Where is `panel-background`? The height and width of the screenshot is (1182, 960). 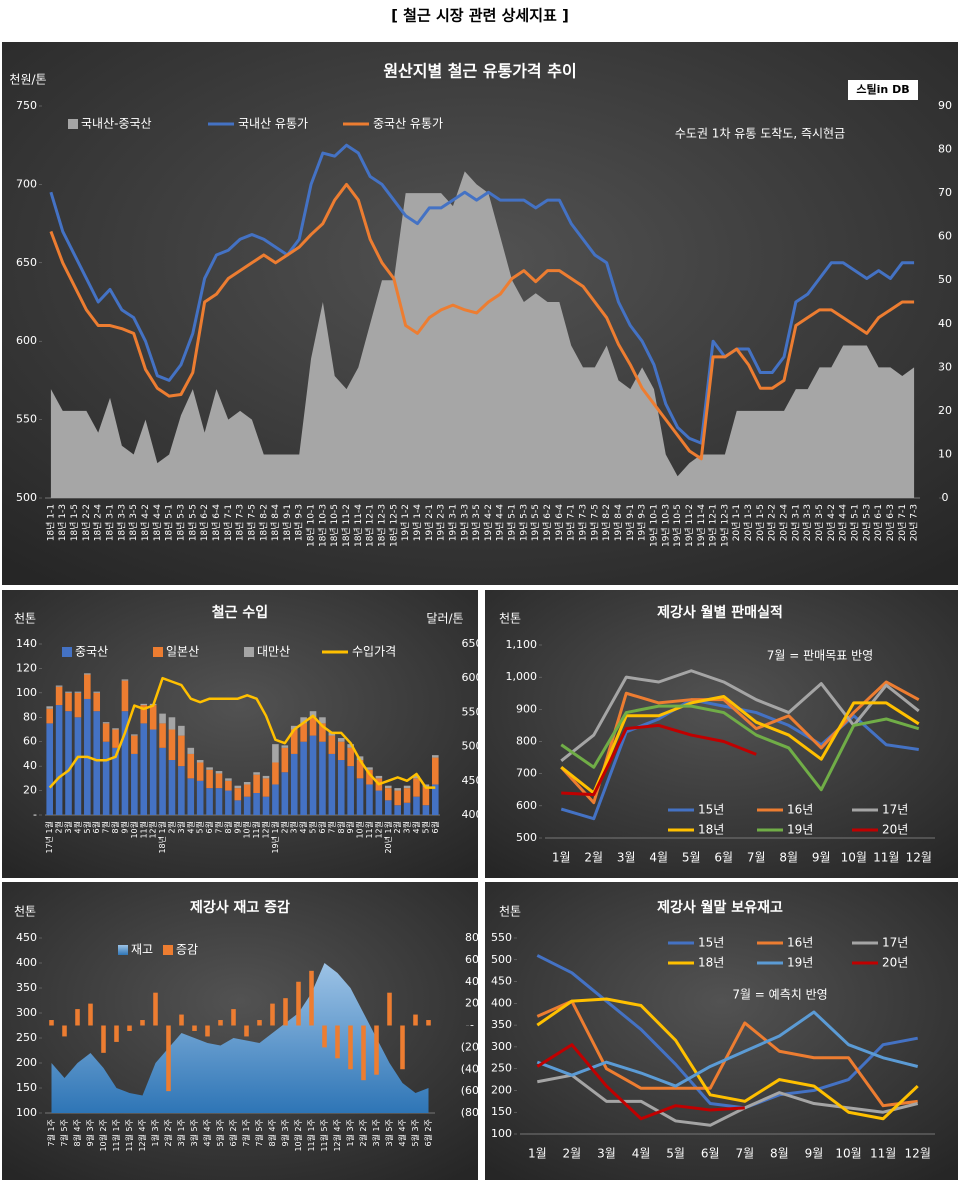
panel-background is located at coordinates (721, 734).